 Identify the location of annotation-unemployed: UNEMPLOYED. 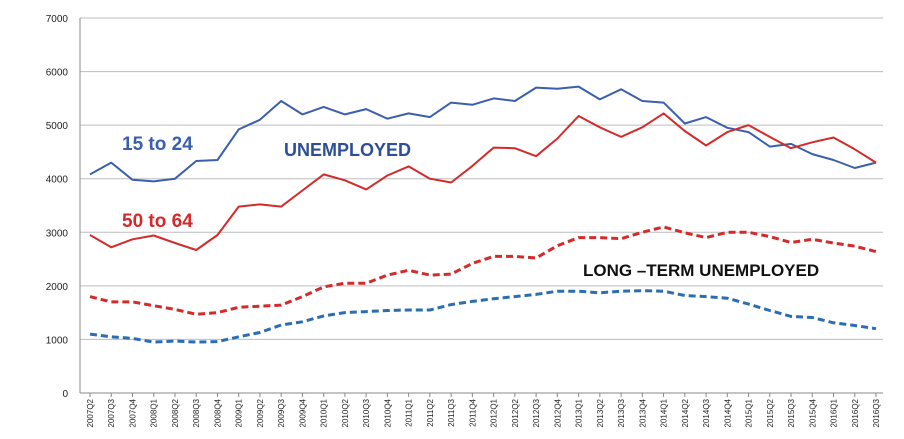
(347, 150).